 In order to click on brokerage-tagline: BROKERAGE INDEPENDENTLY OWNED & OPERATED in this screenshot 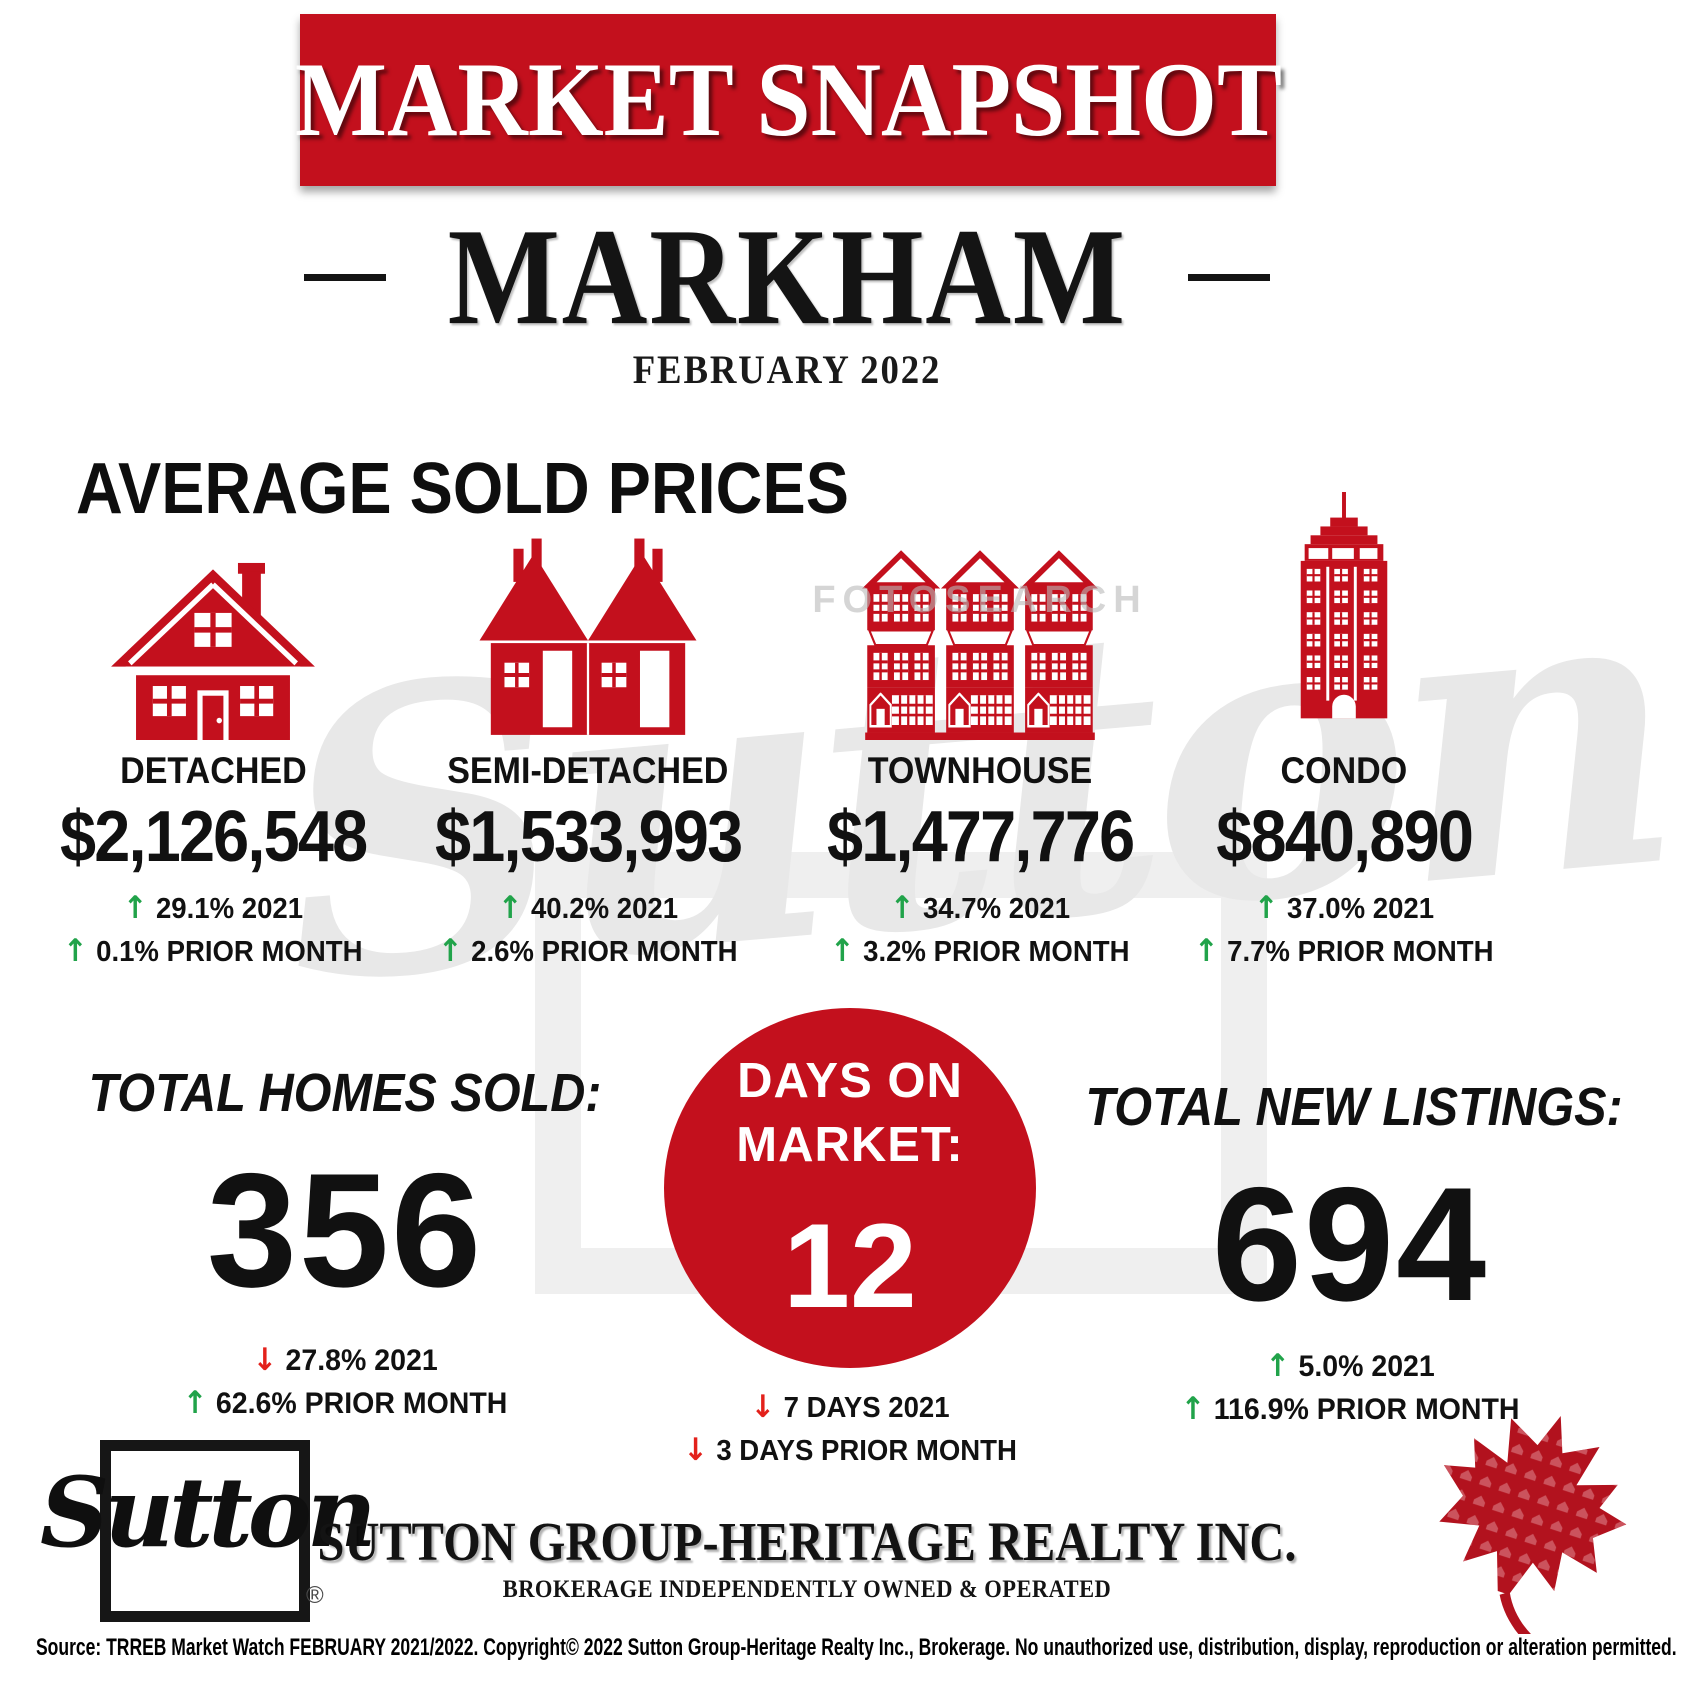, I will do `click(807, 1589)`.